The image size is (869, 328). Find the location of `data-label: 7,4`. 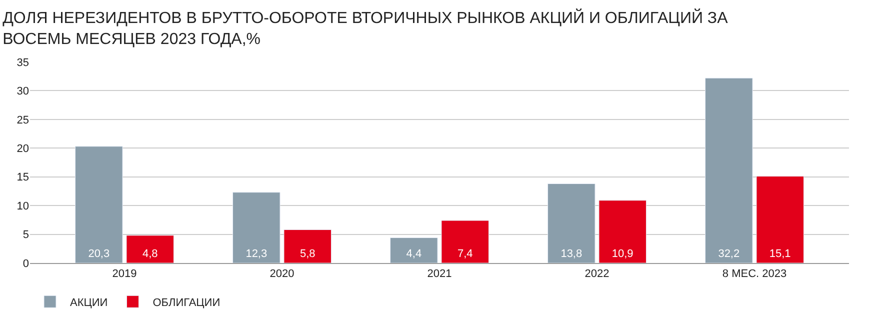

data-label: 7,4 is located at coordinates (465, 254).